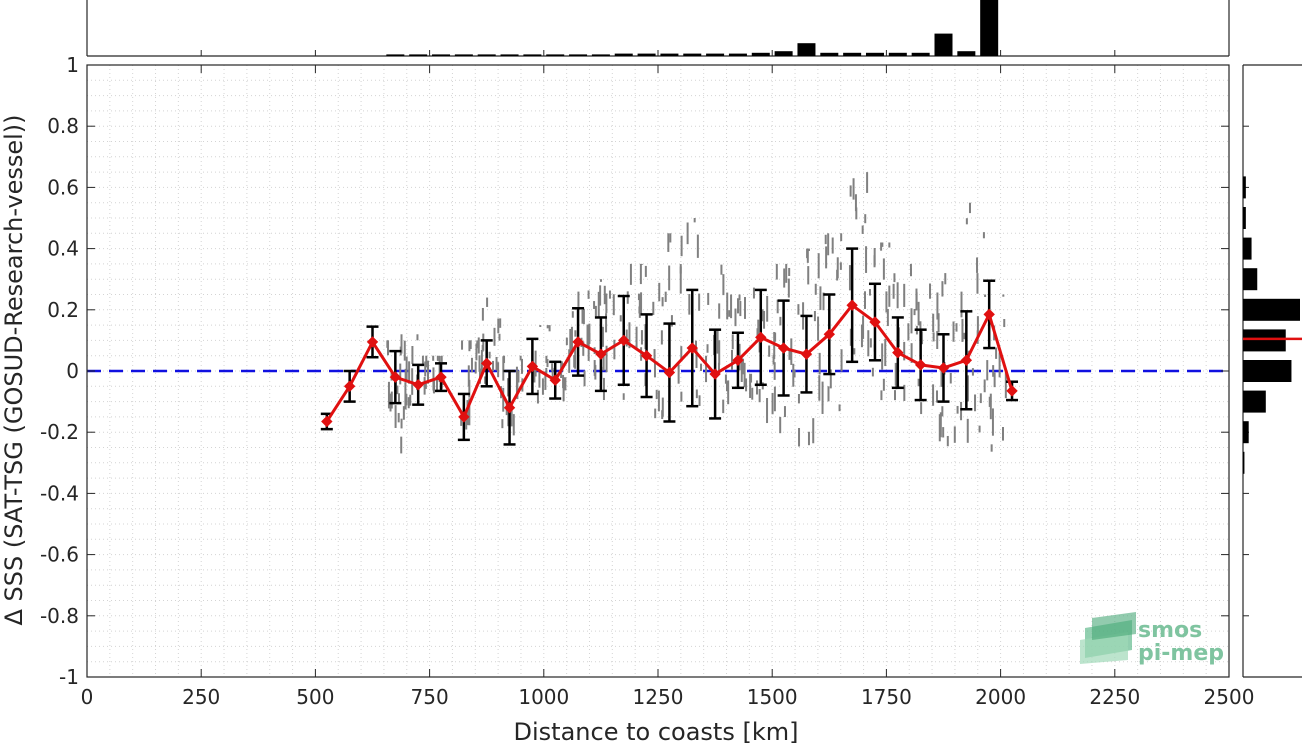 This screenshot has height=745, width=1302. What do you see at coordinates (63, 126) in the screenshot?
I see `y-tick-label: 0.8` at bounding box center [63, 126].